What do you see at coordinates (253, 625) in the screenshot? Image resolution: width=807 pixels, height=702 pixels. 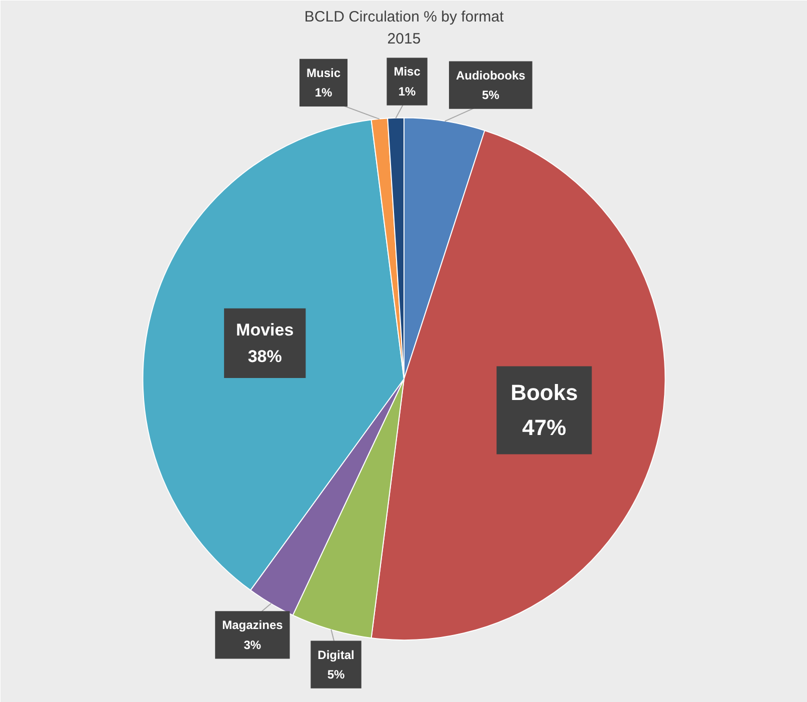 I see `slice-label: Magazines` at bounding box center [253, 625].